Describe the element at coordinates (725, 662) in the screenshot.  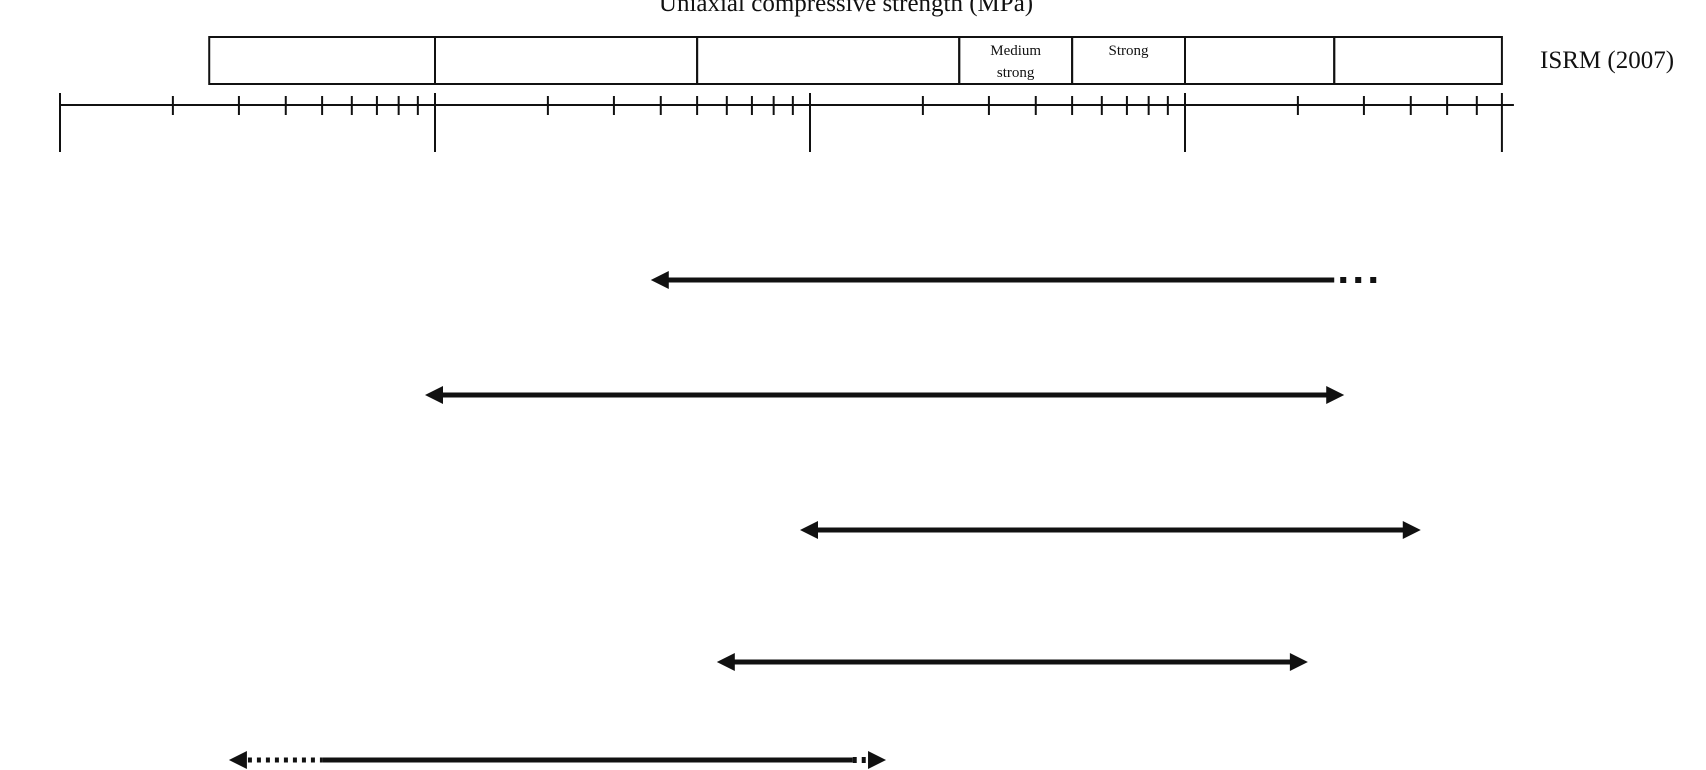
I see `arrow-left-eht` at that location.